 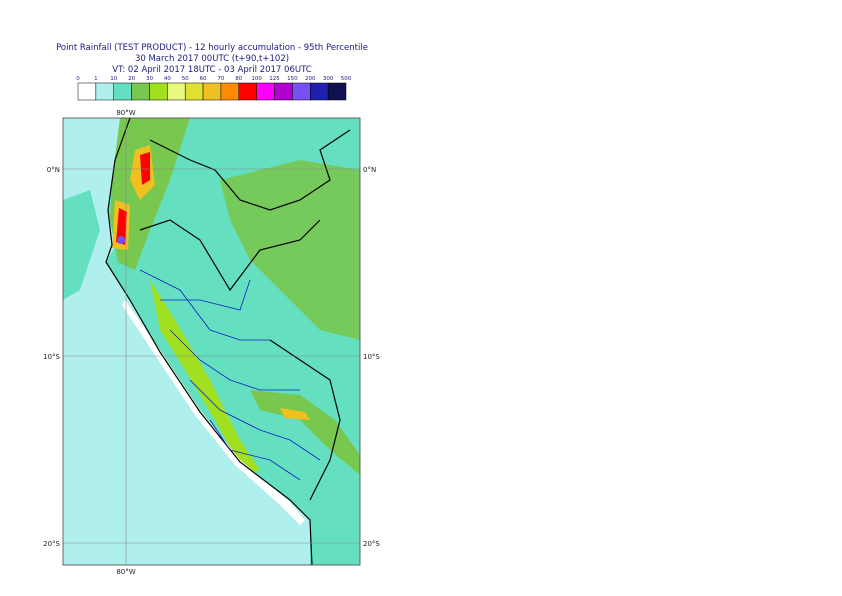 What do you see at coordinates (220, 79) in the screenshot?
I see `legend-label: 70` at bounding box center [220, 79].